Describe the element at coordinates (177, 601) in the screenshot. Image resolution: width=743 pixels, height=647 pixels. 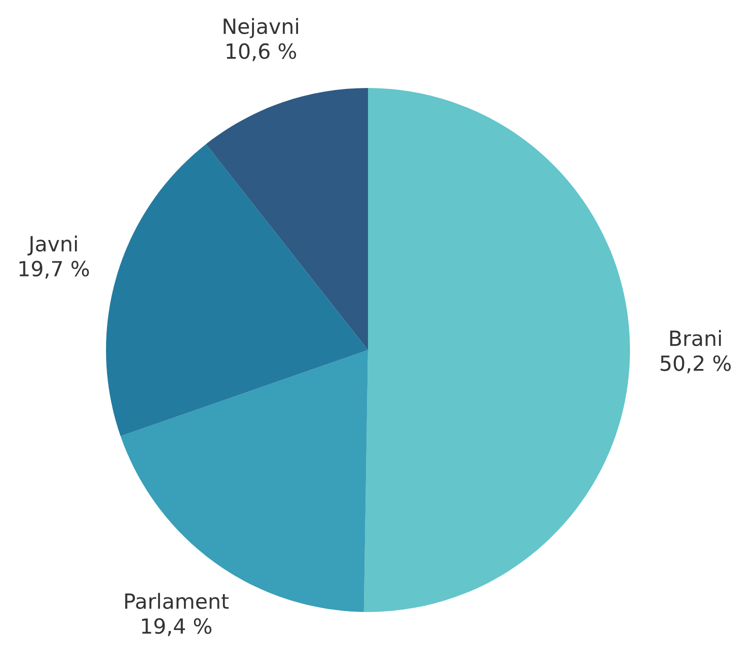
I see `slice-label: Parlament` at that location.